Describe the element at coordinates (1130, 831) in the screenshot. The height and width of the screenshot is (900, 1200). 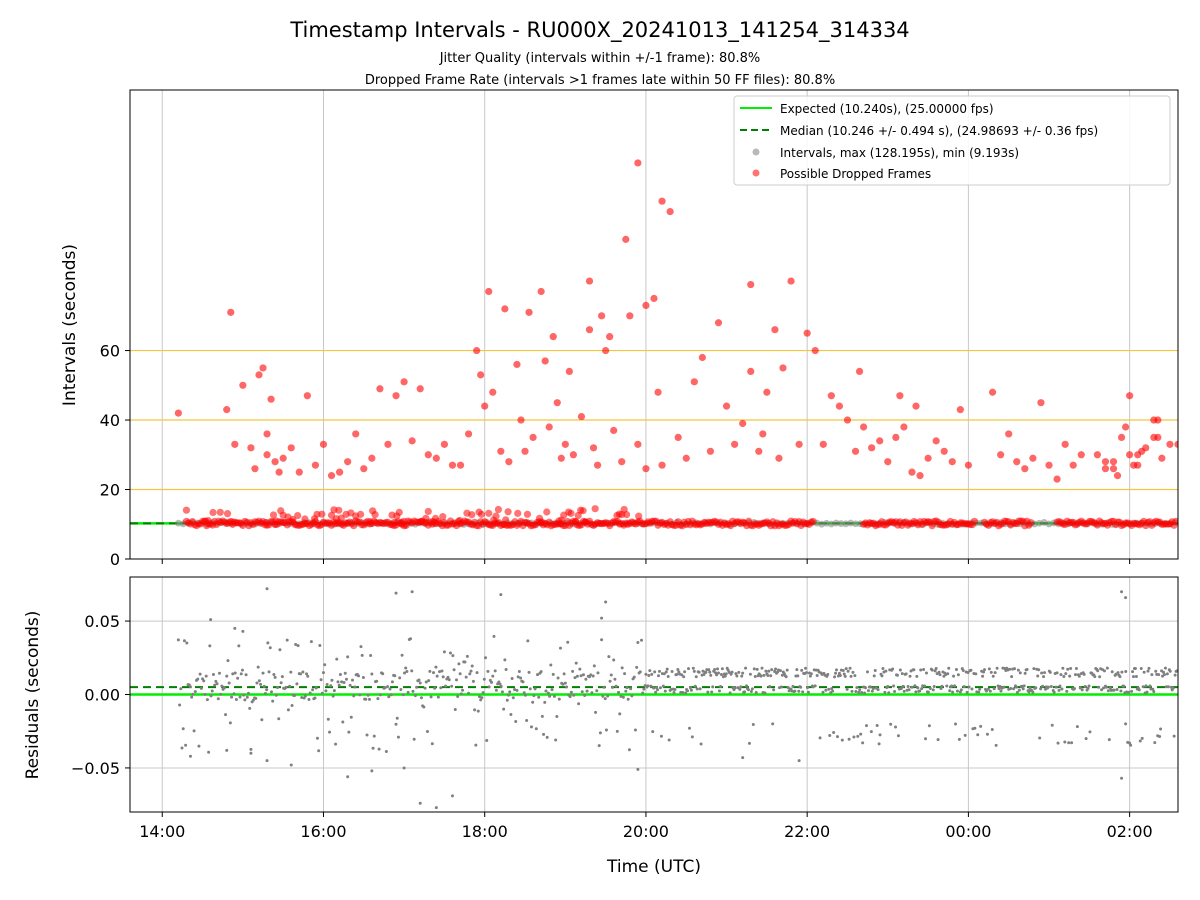
I see `x-tick-label: 02:00` at that location.